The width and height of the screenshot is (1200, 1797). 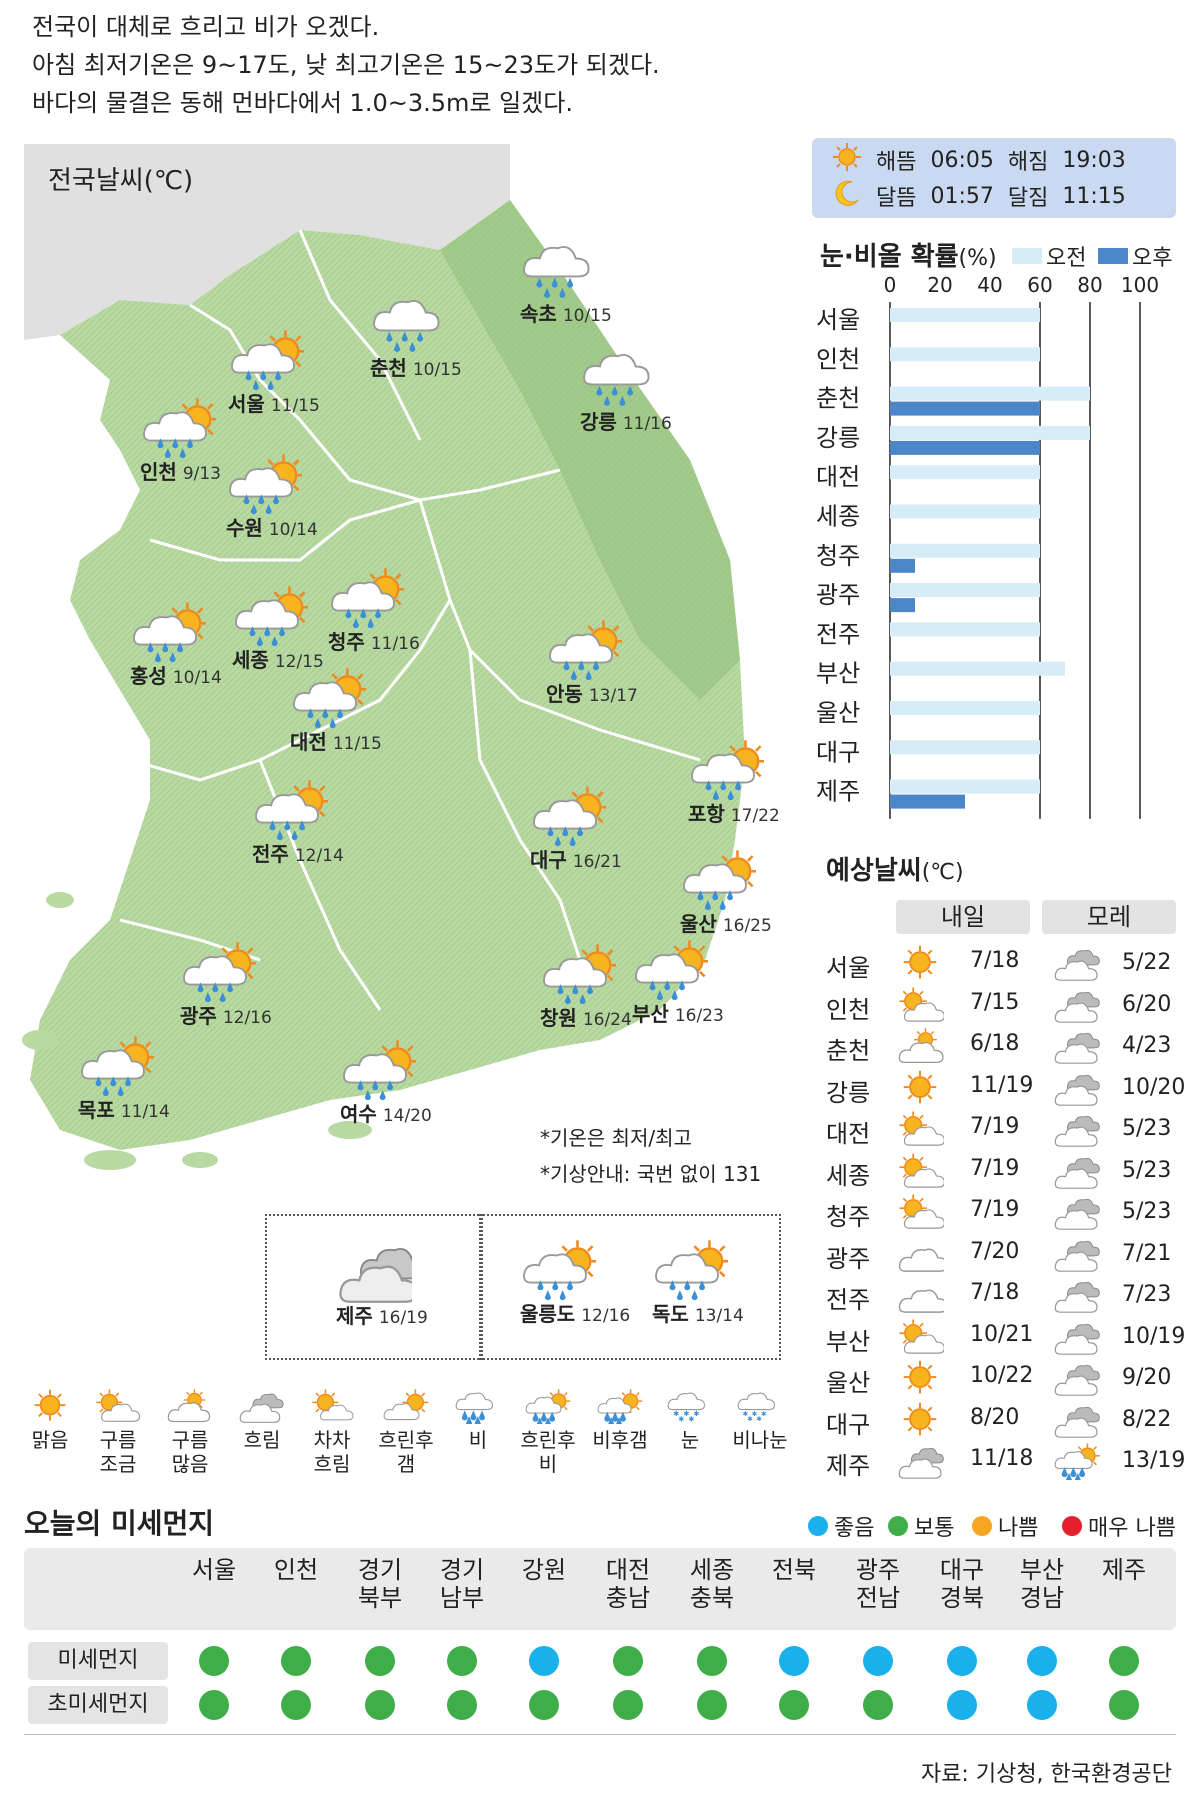 I want to click on city-marker: 대구 16/21, so click(x=590, y=839).